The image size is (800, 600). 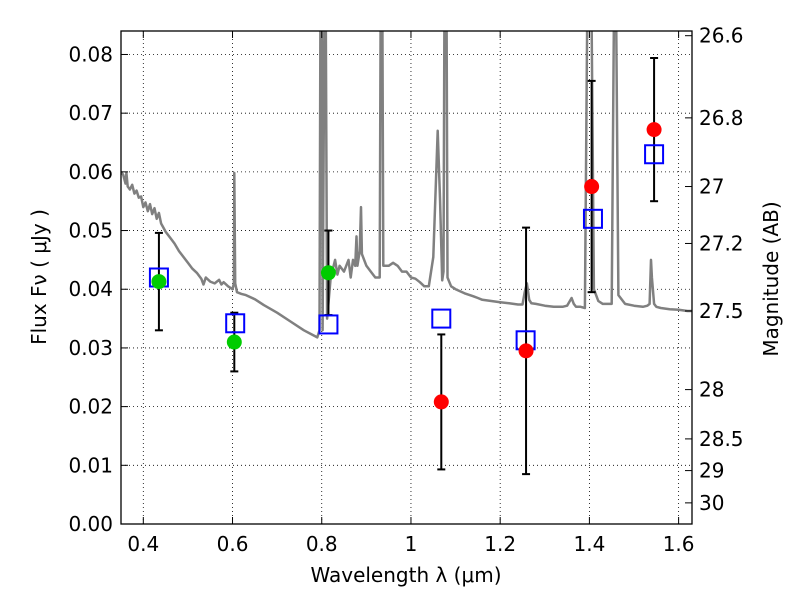 I want to click on y-tick-label: 0.06, so click(x=90, y=172).